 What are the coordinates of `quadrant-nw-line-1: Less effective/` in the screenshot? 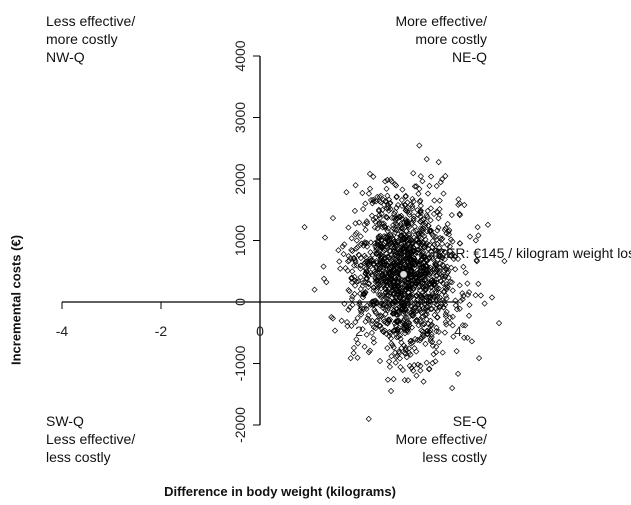 It's located at (91, 21).